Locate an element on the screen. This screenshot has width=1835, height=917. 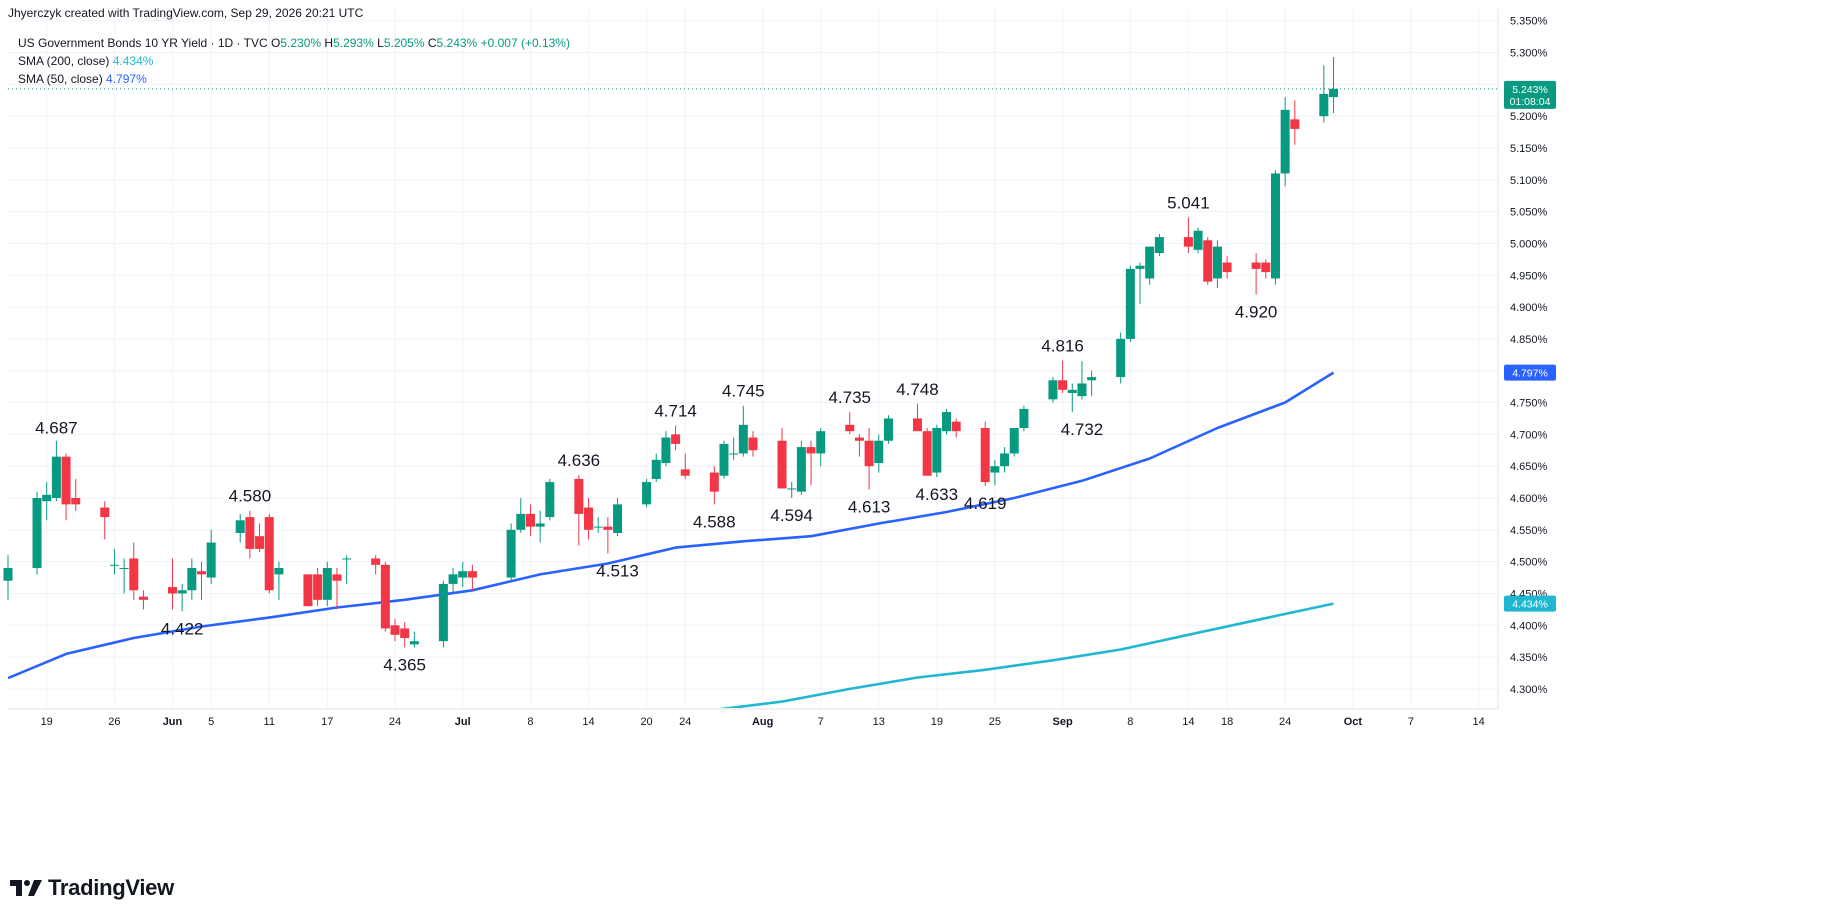
y-axis-tick-label: 5.100% is located at coordinates (1529, 181).